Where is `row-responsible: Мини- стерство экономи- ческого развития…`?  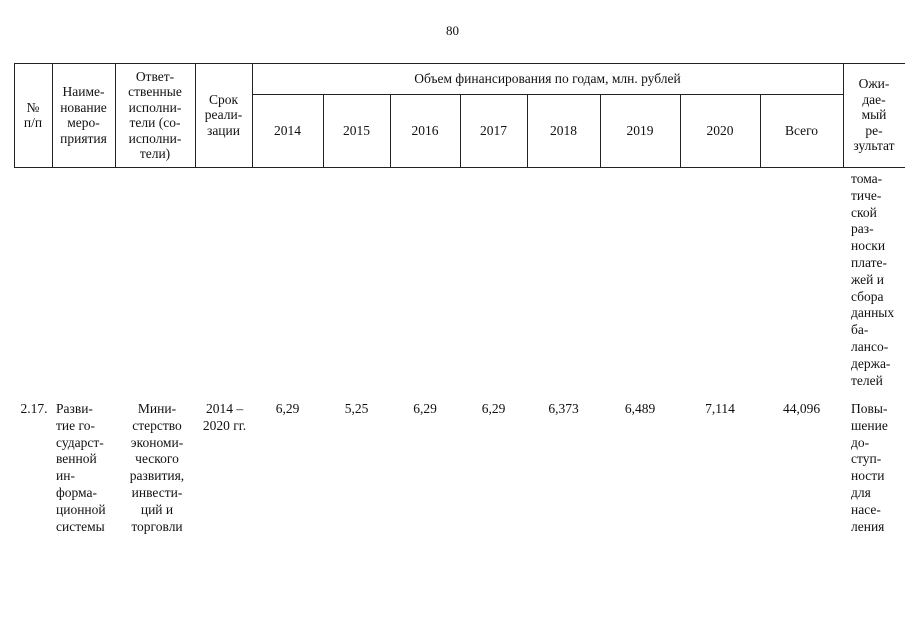
row-responsible: Мини- стерство экономи- ческого развития… is located at coordinates (157, 467).